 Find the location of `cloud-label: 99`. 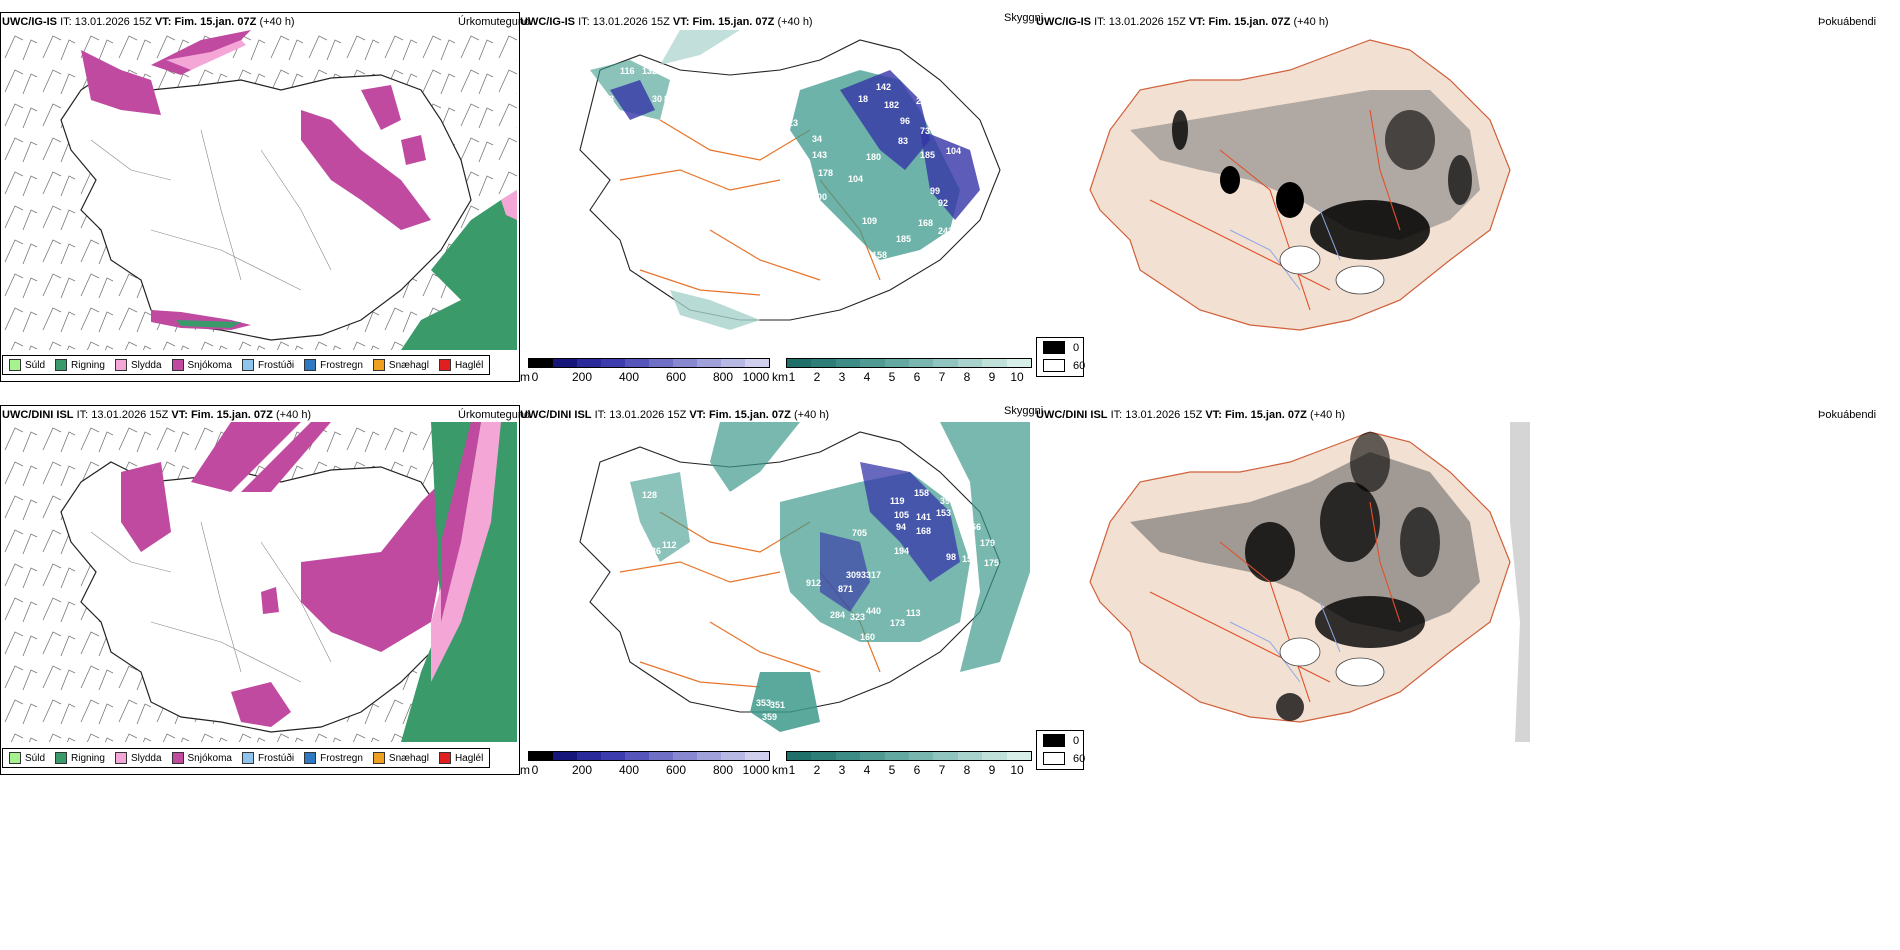

cloud-label: 99 is located at coordinates (935, 191).